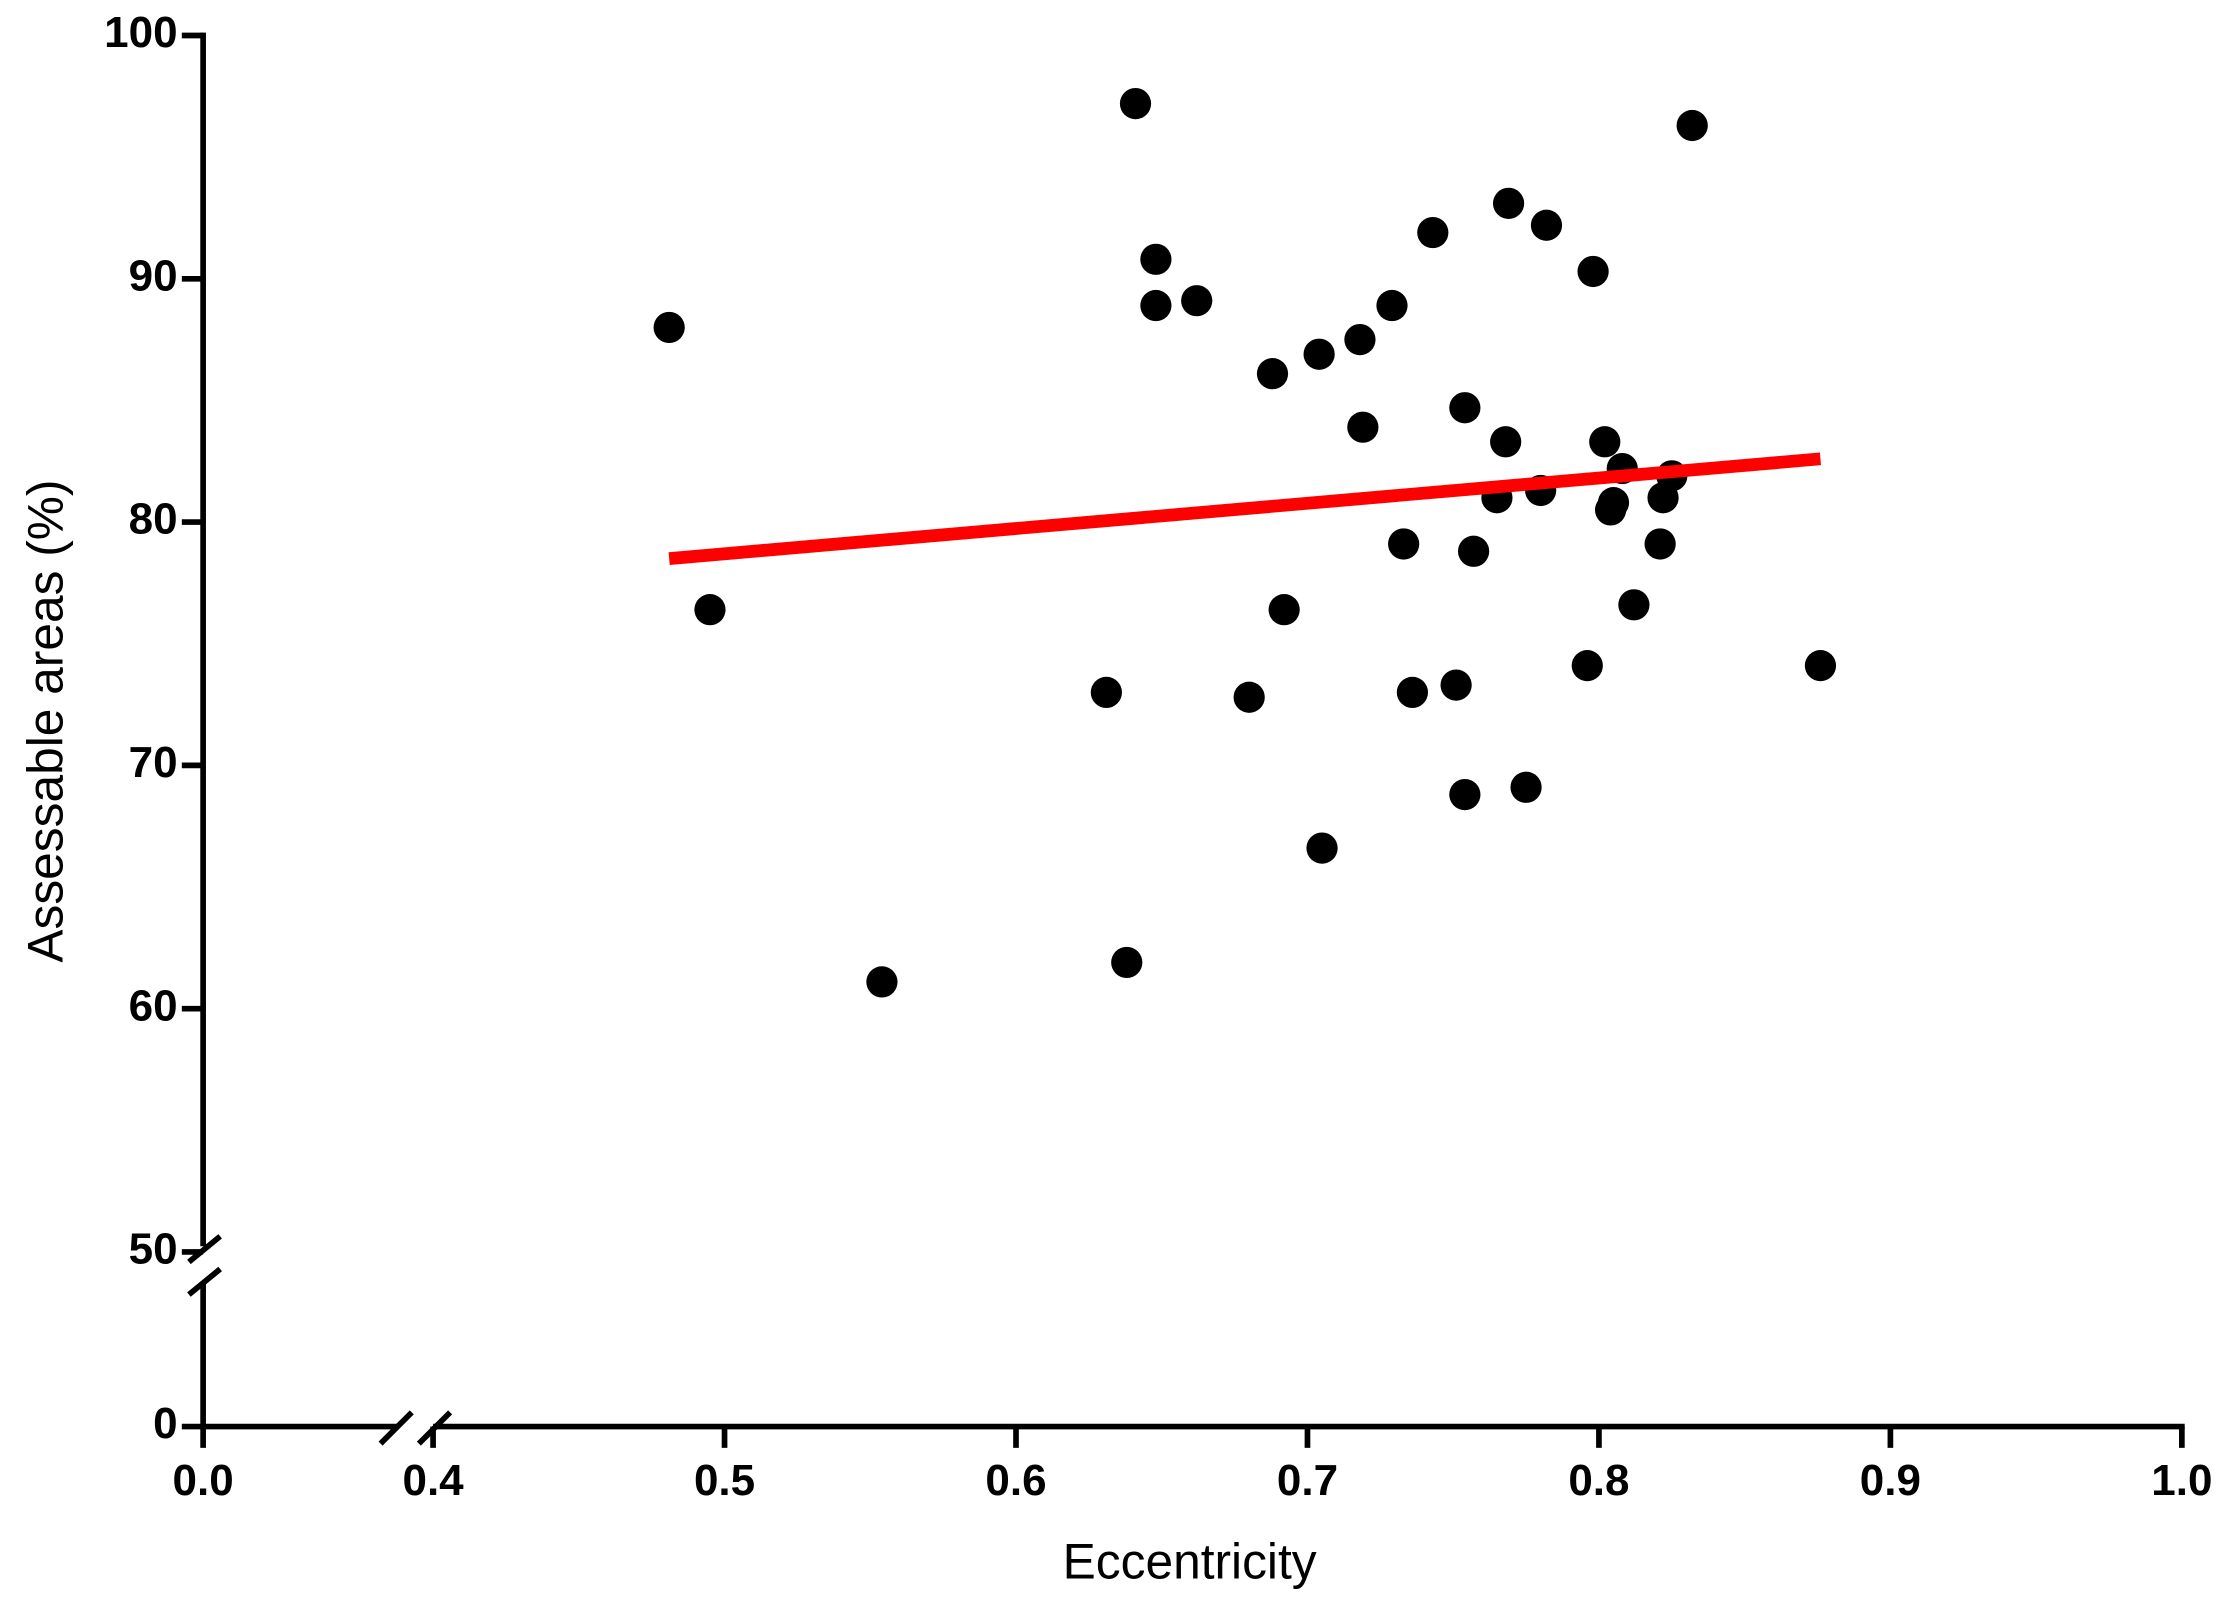  Describe the element at coordinates (153, 275) in the screenshot. I see `y-tick-label: 90` at that location.